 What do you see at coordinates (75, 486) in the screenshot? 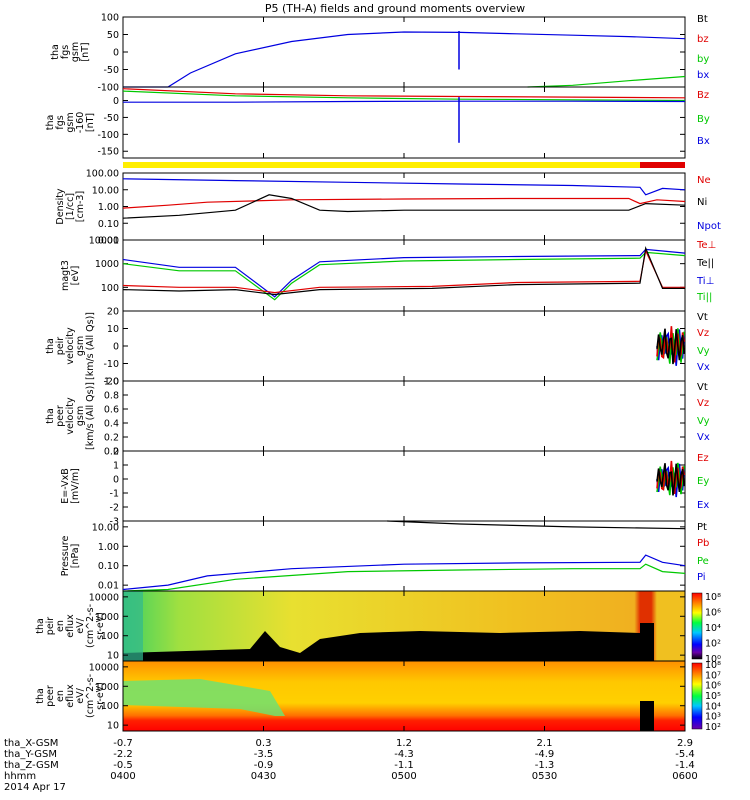
I see `y-axis-label-line: [mV/m]` at bounding box center [75, 486].